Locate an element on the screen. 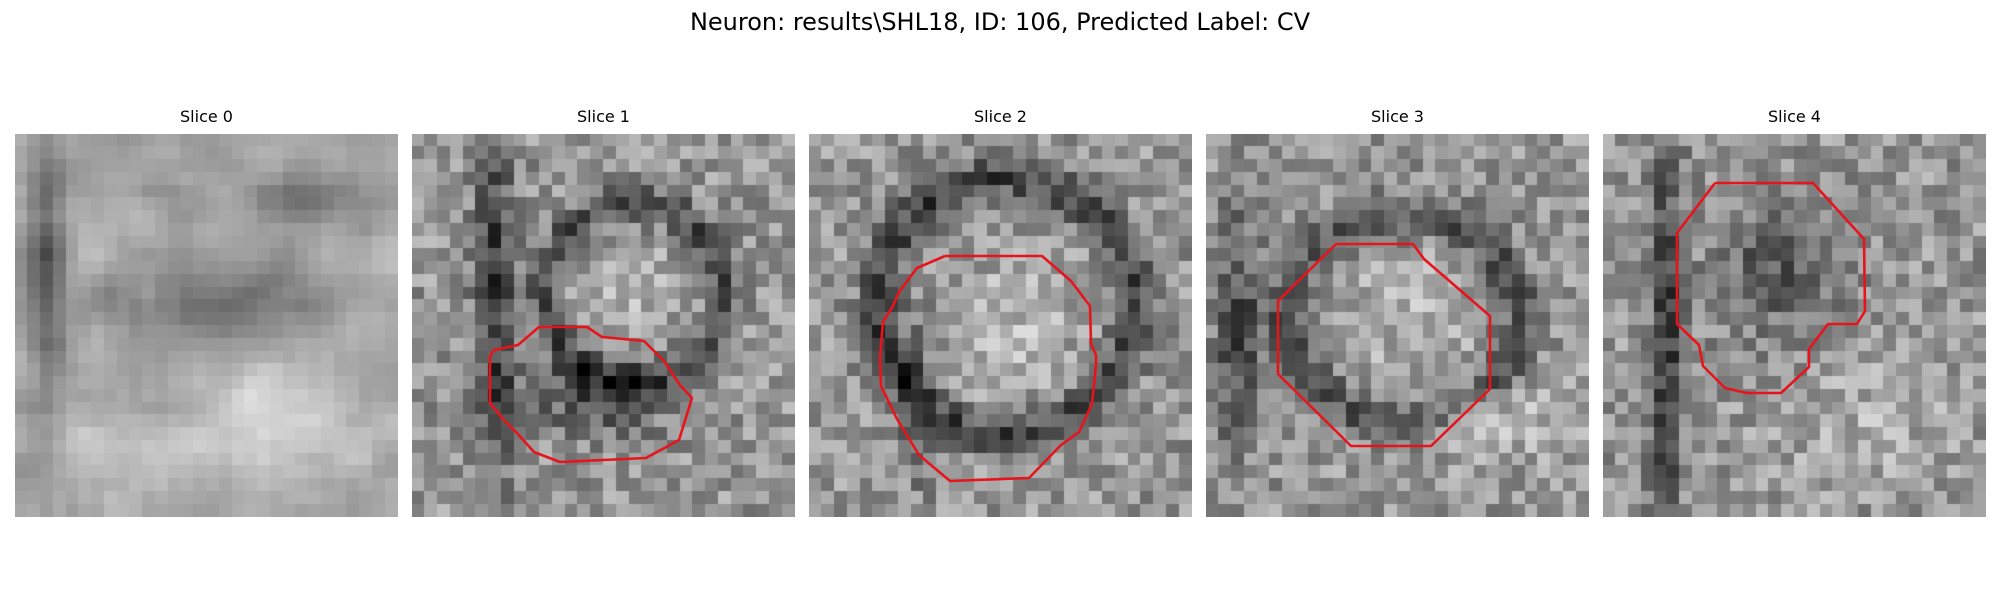 The height and width of the screenshot is (600, 2000). slice-panel-3: Slice 3 is located at coordinates (1397, 312).